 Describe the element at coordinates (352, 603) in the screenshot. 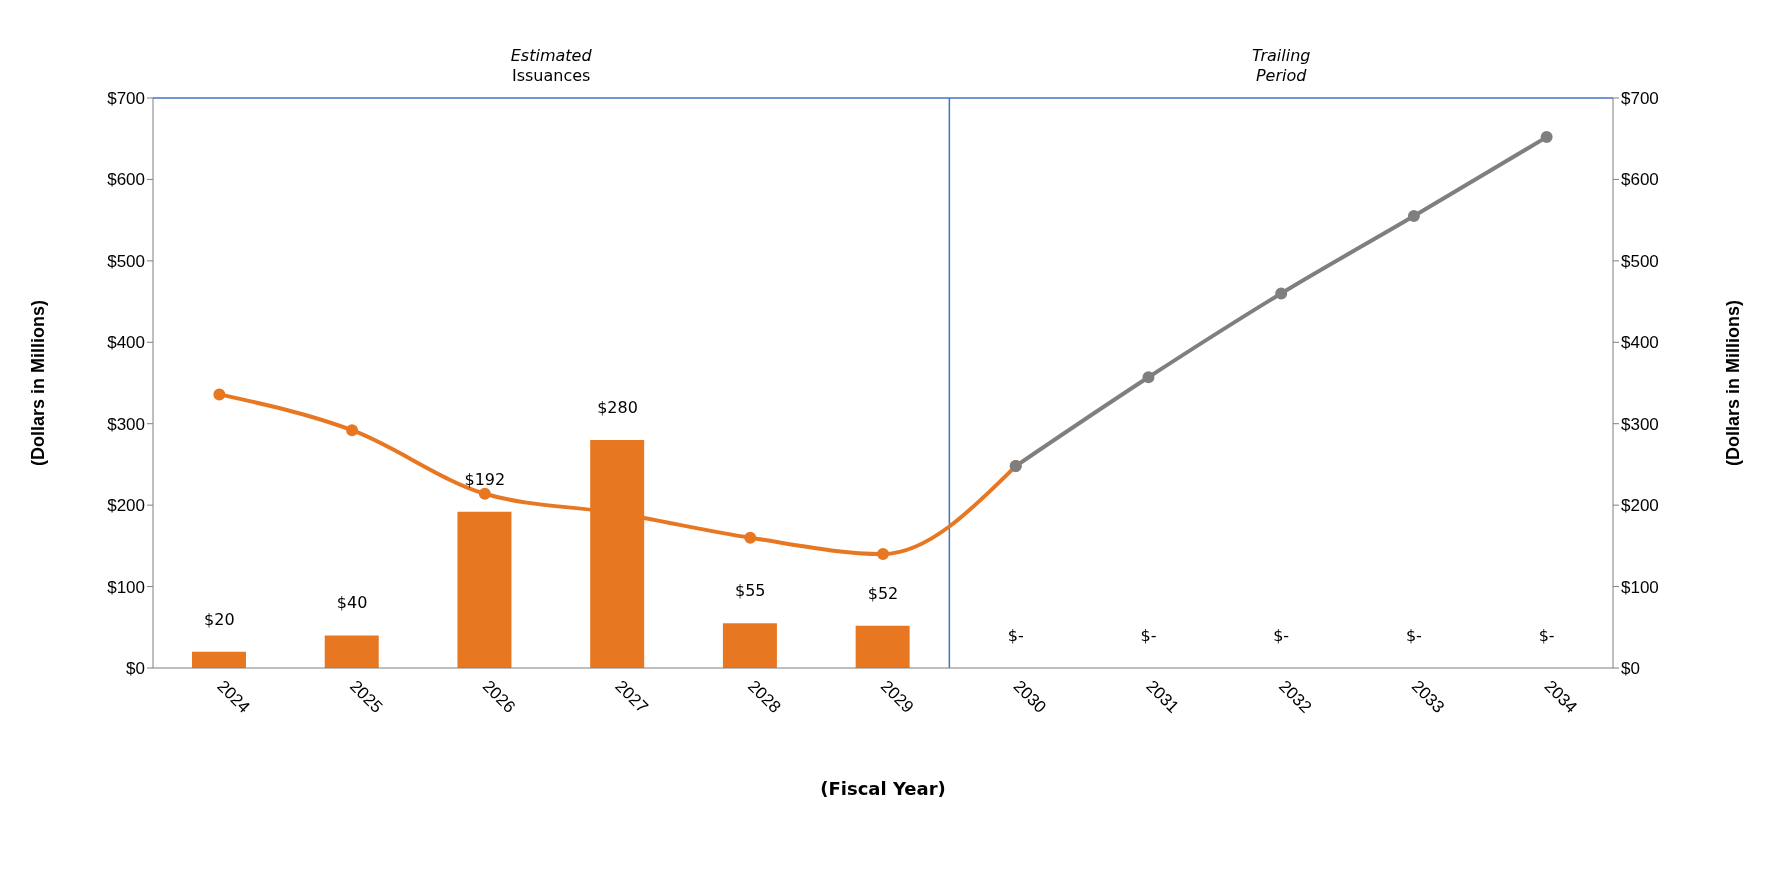

I see `data-label: $40` at that location.